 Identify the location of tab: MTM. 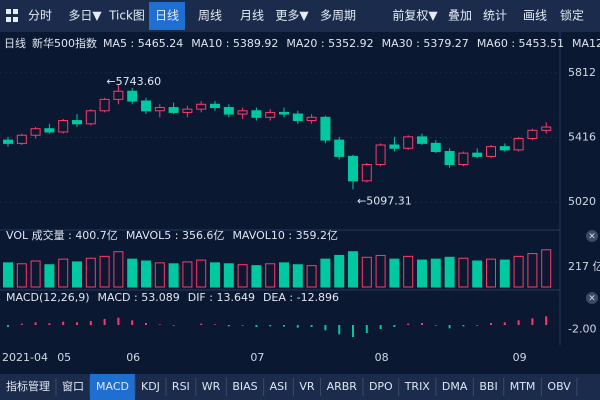
(523, 386).